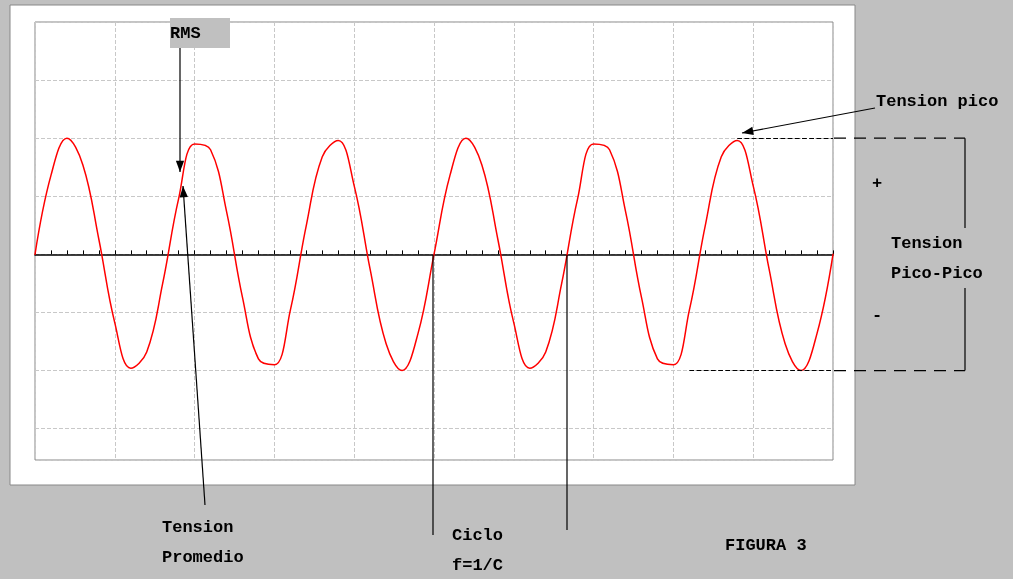 The width and height of the screenshot is (1013, 579). I want to click on text: Tension Promedio, so click(203, 542).